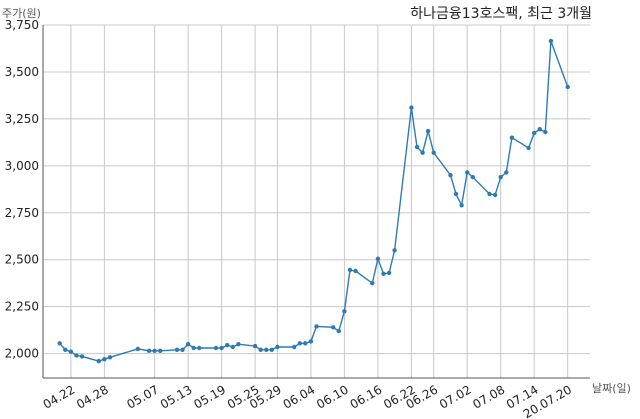  What do you see at coordinates (488, 396) in the screenshot?
I see `x-tick-label: 07.08` at bounding box center [488, 396].